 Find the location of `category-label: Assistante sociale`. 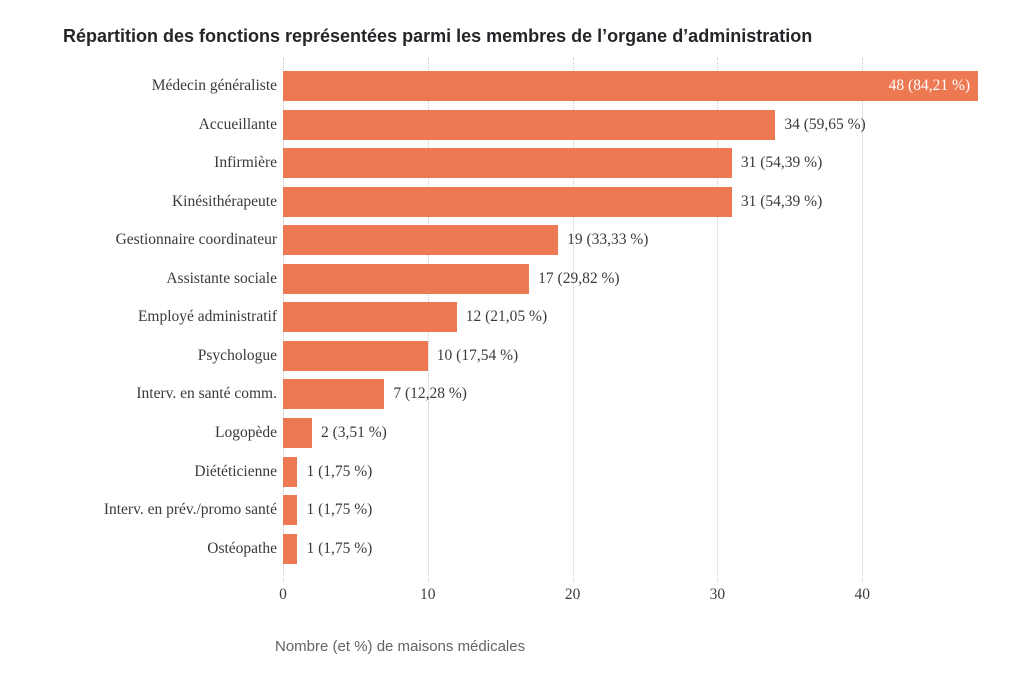

category-label: Assistante sociale is located at coordinates (221, 278).